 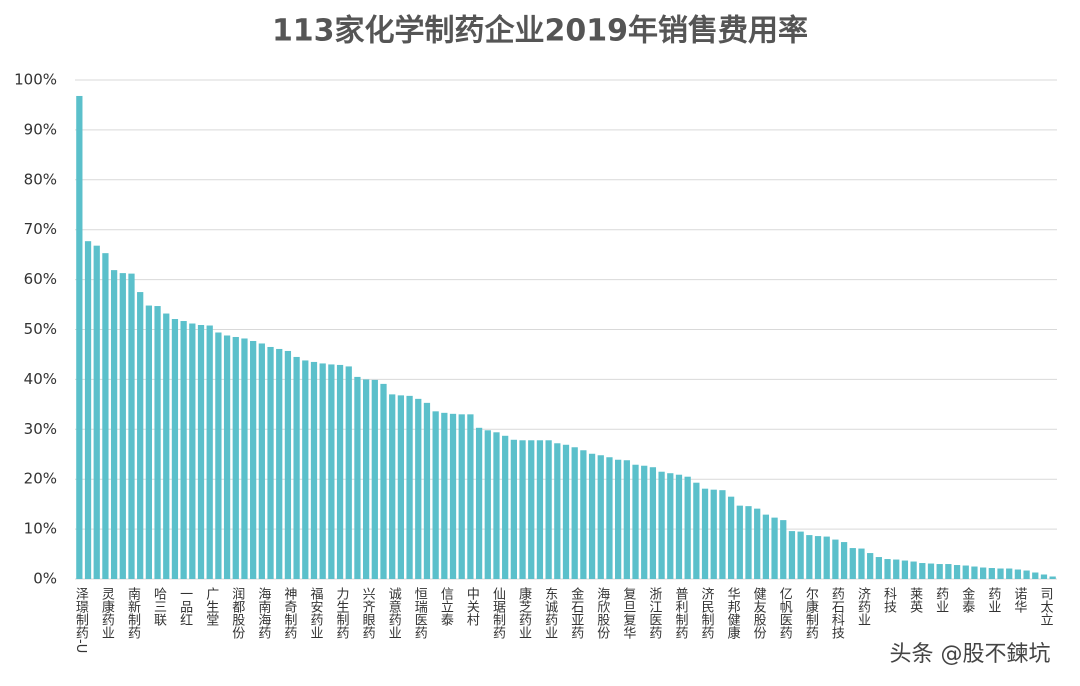 What do you see at coordinates (811, 613) in the screenshot?
I see `x-tick-label: 尔康制药` at bounding box center [811, 613].